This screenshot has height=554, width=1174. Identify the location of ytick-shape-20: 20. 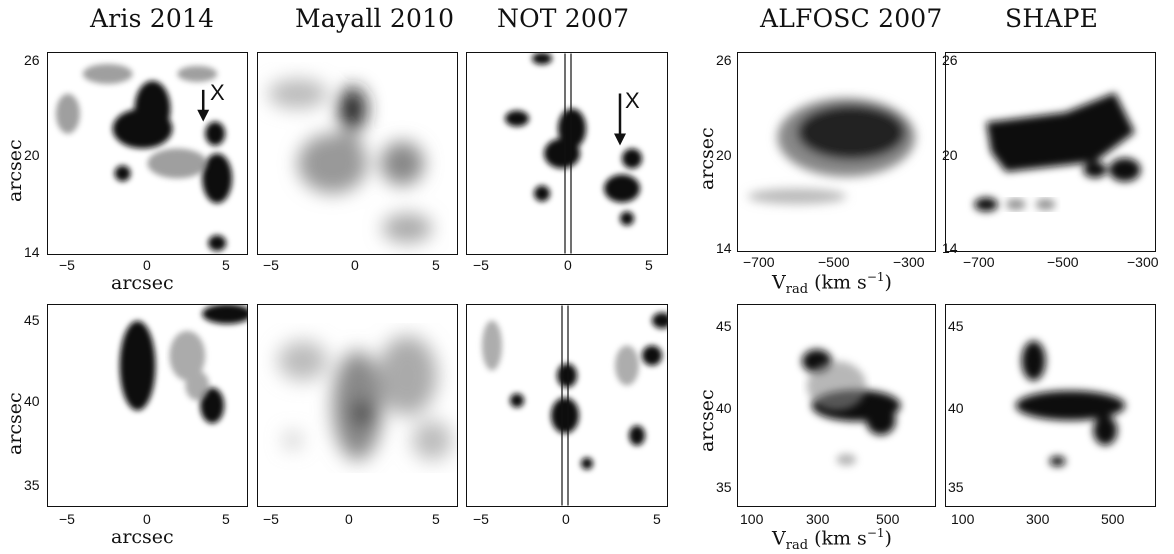
(950, 155).